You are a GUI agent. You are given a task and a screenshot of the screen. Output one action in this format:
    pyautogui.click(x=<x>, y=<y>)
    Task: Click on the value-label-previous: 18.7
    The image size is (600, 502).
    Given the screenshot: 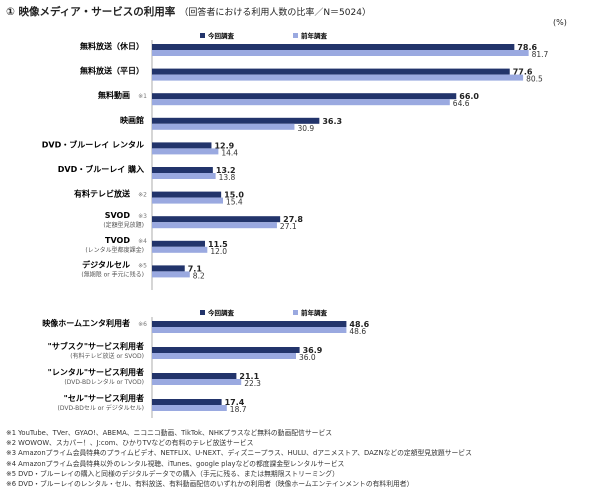 What is the action you would take?
    pyautogui.click(x=238, y=409)
    